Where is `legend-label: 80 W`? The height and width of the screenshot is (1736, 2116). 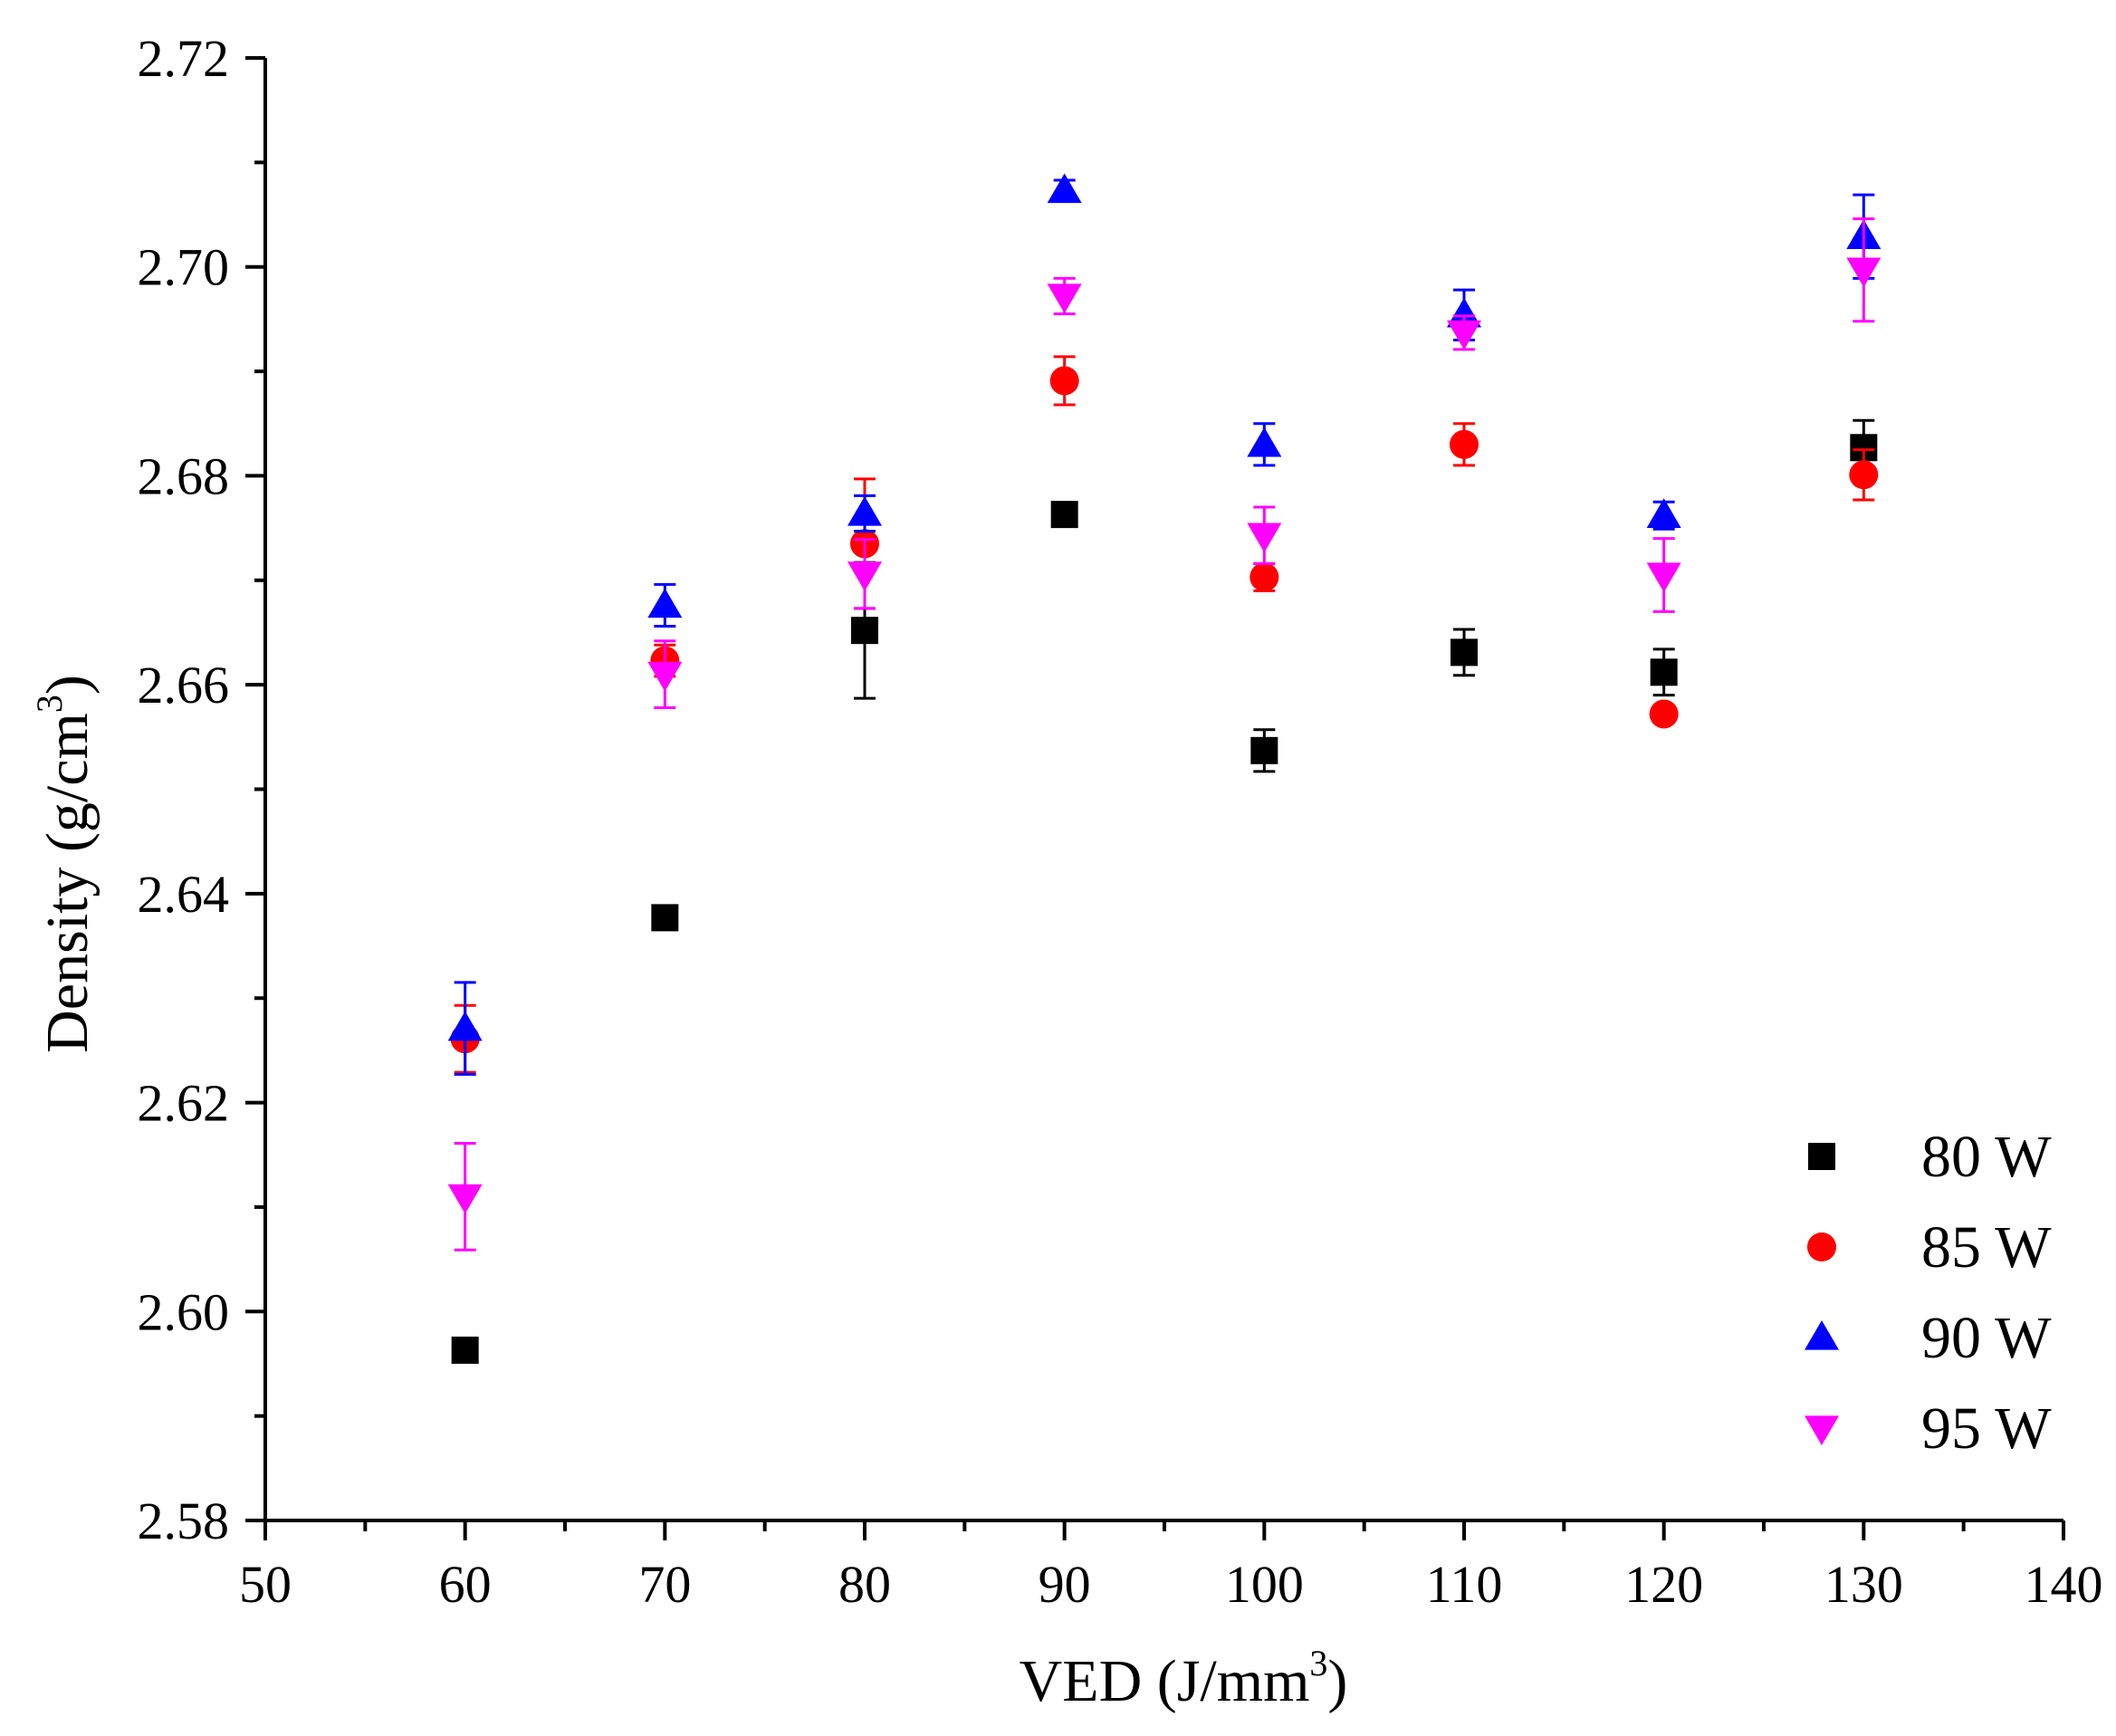 legend-label: 80 W is located at coordinates (1986, 1157).